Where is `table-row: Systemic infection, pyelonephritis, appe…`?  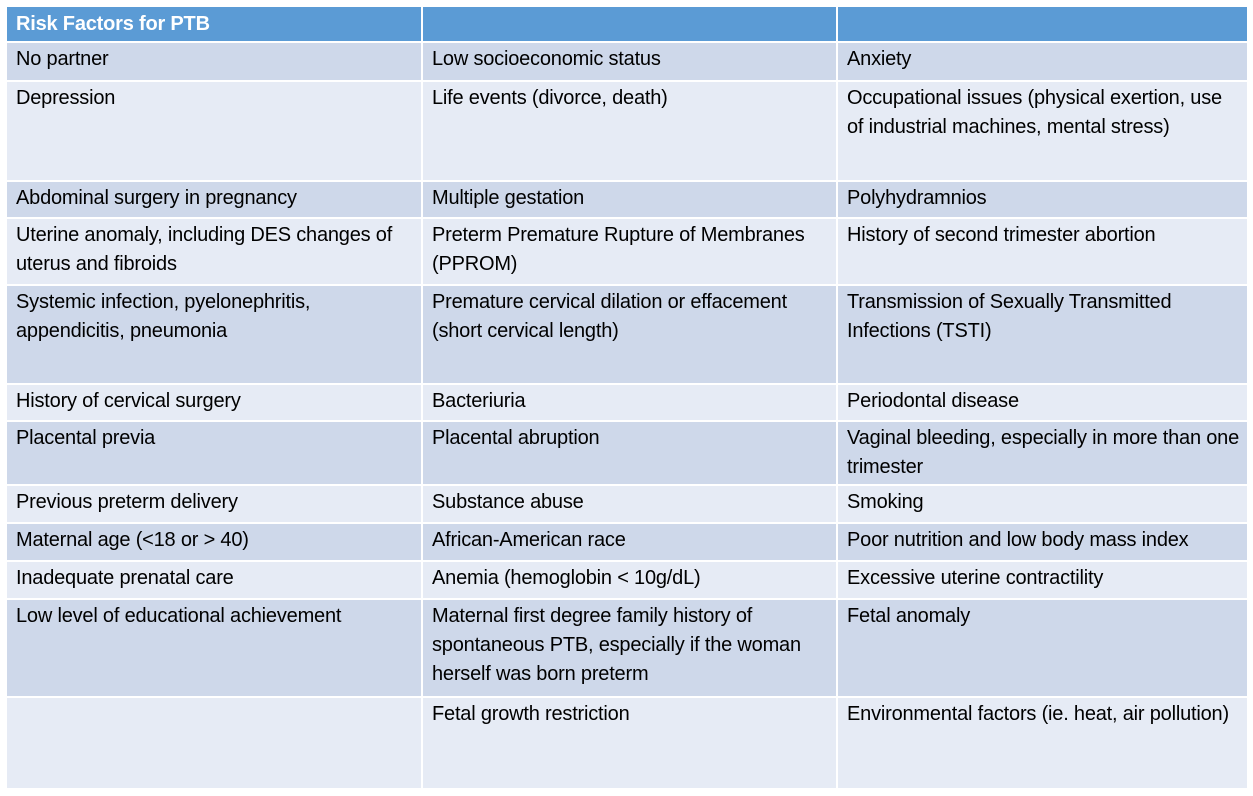
table-row: Systemic infection, pyelonephritis, appe… is located at coordinates (627, 334).